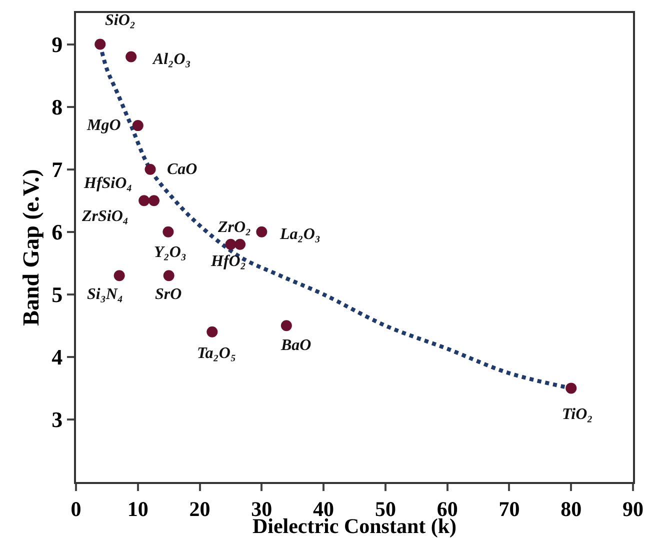 The width and height of the screenshot is (650, 538). What do you see at coordinates (571, 509) in the screenshot?
I see `x-tick-label: 80` at bounding box center [571, 509].